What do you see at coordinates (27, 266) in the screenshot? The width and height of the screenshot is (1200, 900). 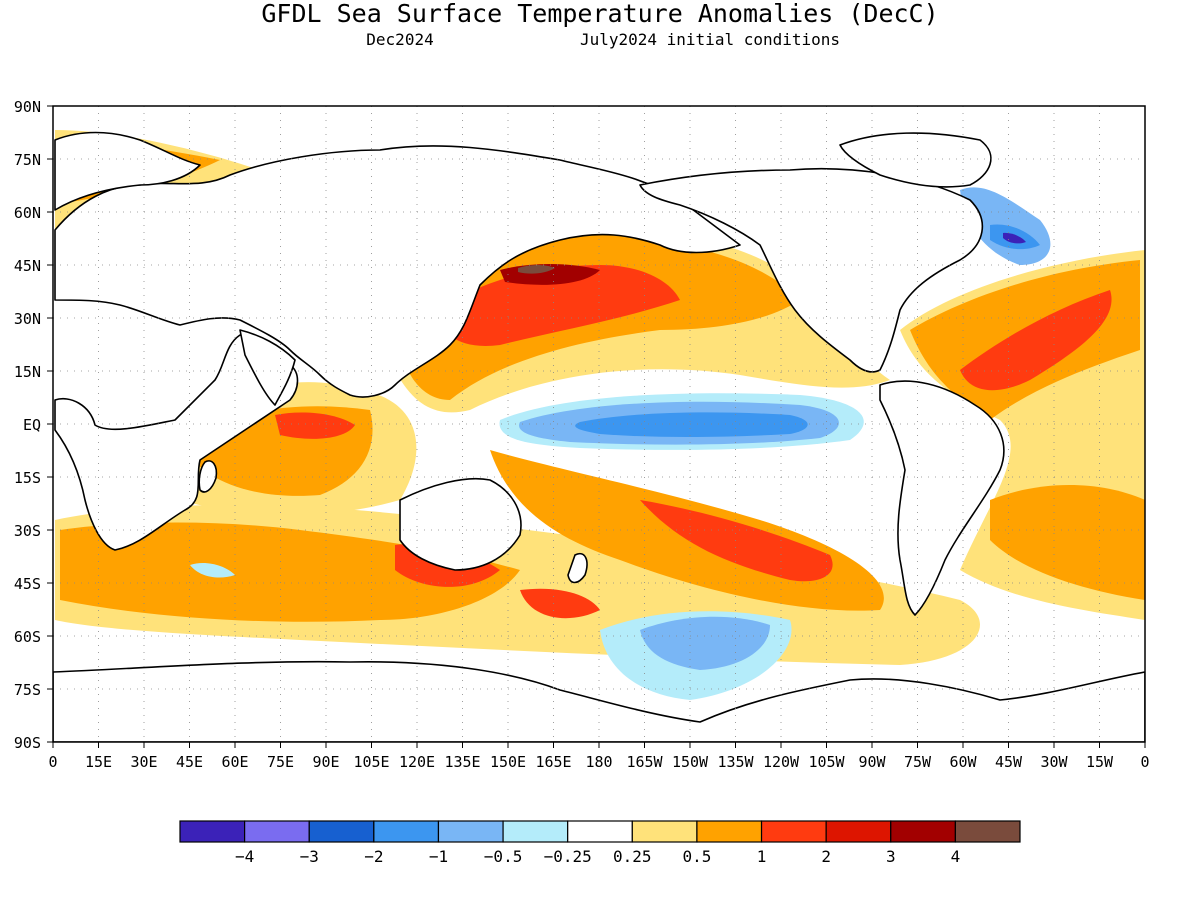 I see `lat-label: 45N` at bounding box center [27, 266].